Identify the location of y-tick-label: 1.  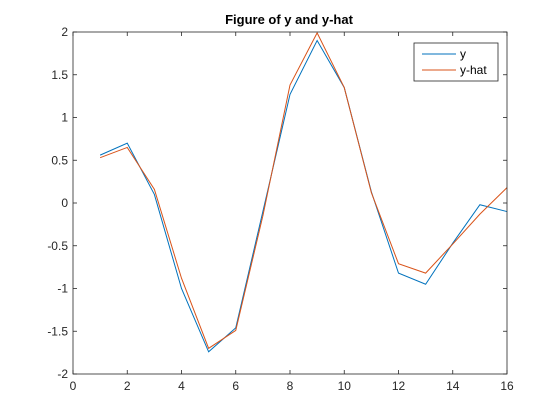
(64, 118).